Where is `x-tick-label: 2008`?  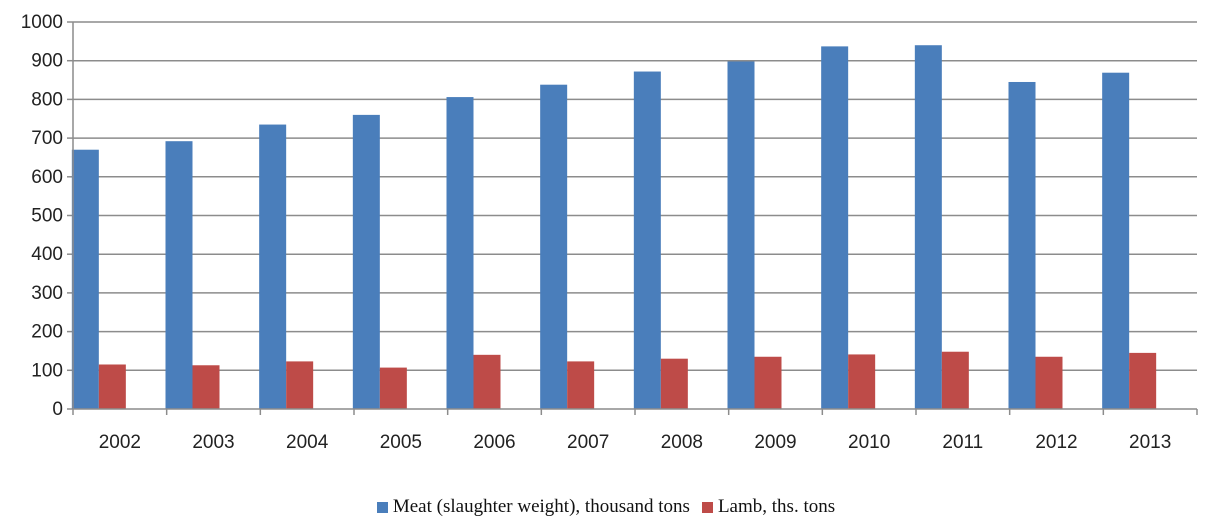
x-tick-label: 2008 is located at coordinates (682, 442).